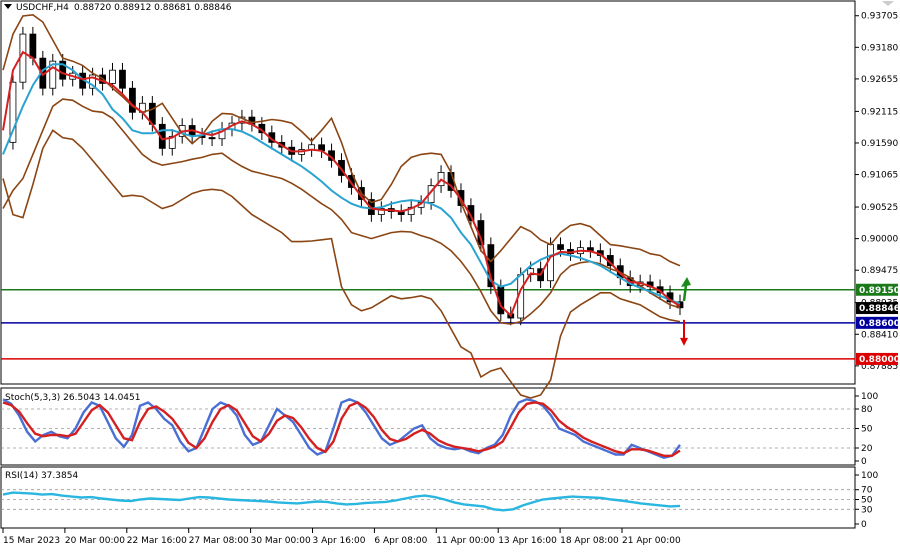  I want to click on down-arrowhead-icon, so click(684, 341).